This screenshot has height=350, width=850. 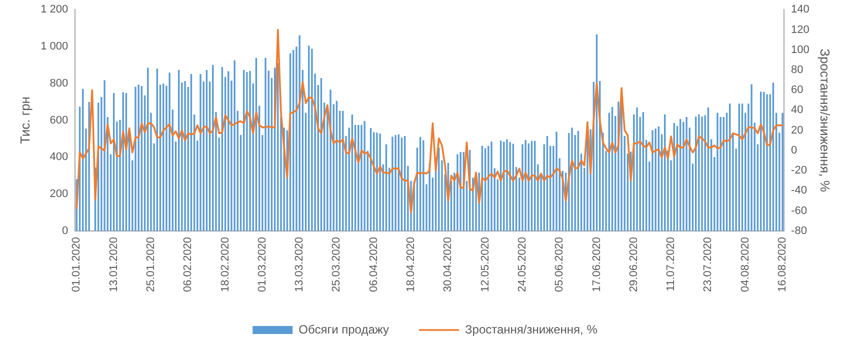 I want to click on y2-tick-label: 60, so click(x=797, y=90).